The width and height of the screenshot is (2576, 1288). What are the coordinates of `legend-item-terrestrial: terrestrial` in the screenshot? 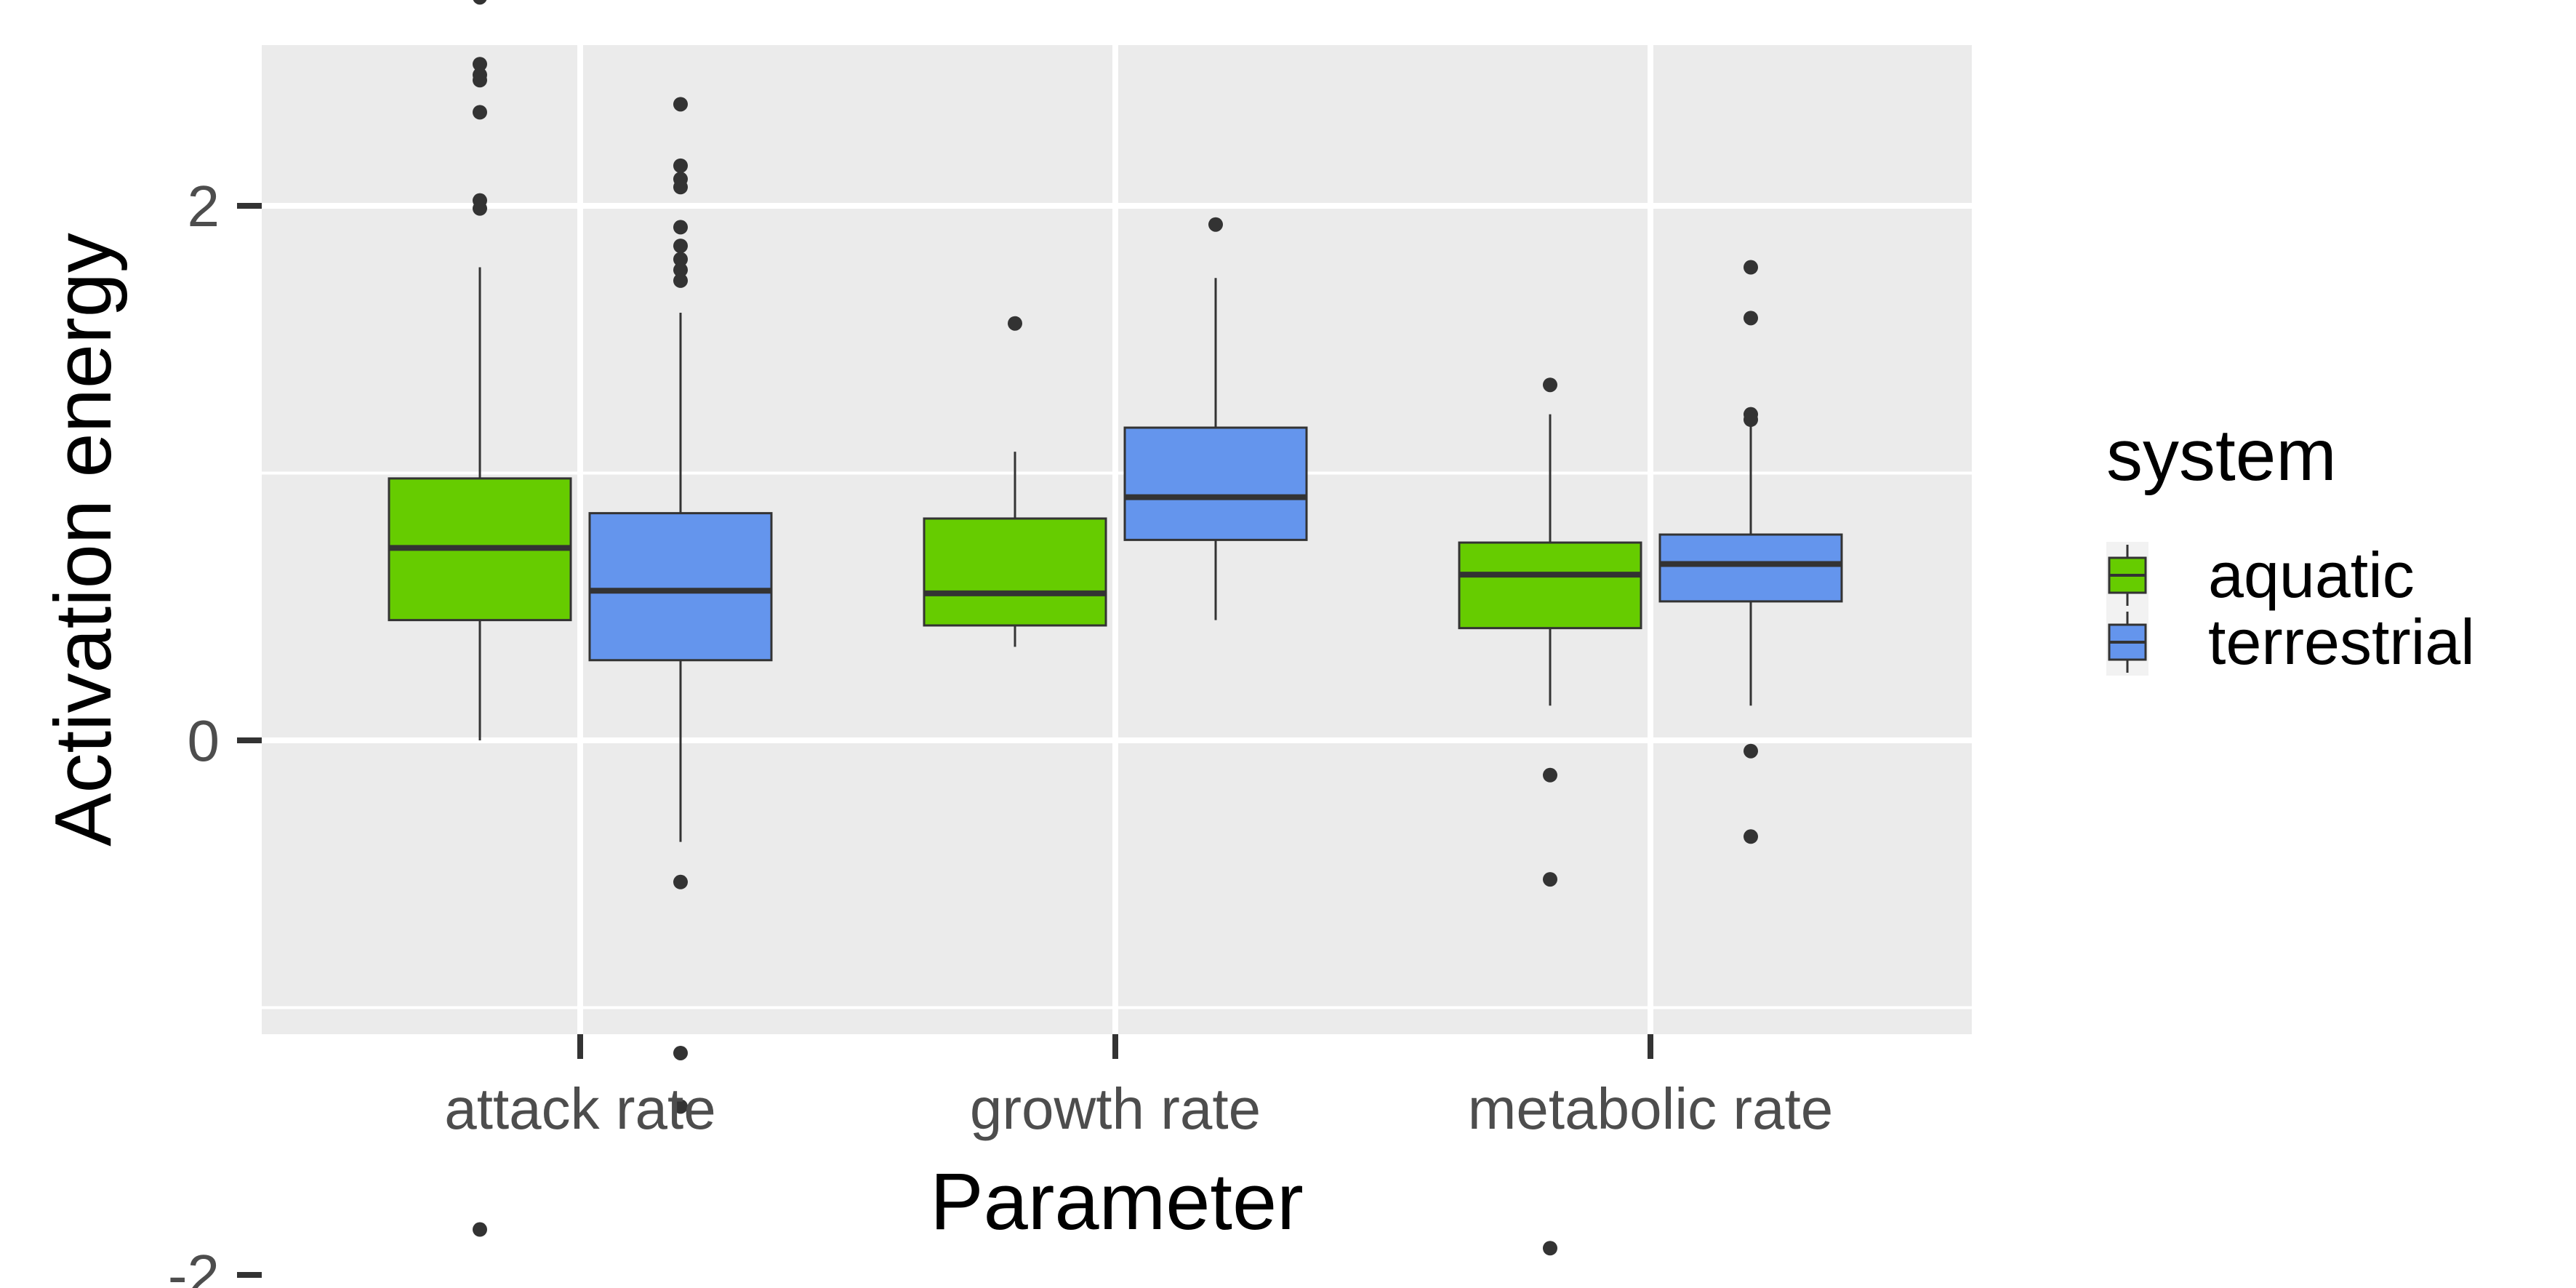 It's located at (2290, 642).